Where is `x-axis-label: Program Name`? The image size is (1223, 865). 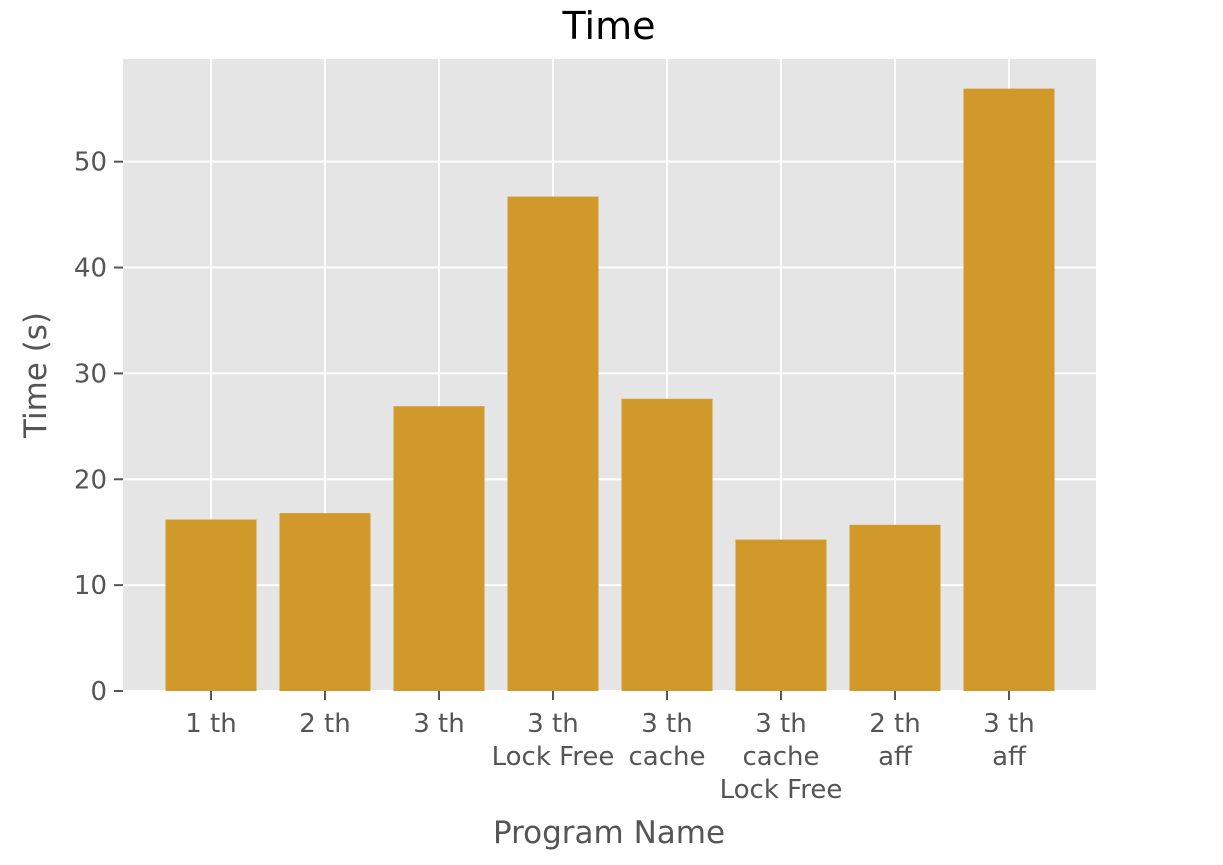 x-axis-label: Program Name is located at coordinates (609, 833).